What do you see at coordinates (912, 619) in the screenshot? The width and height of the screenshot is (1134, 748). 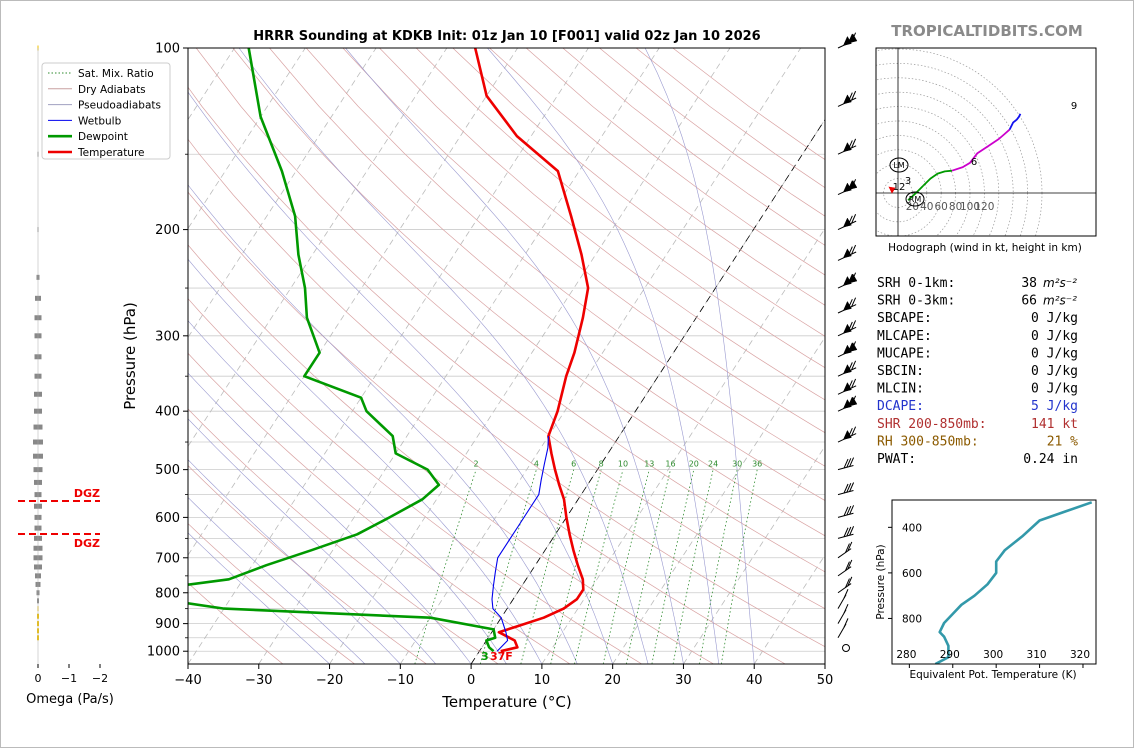 I see `theta-e-y-tick-label: 800` at bounding box center [912, 619].